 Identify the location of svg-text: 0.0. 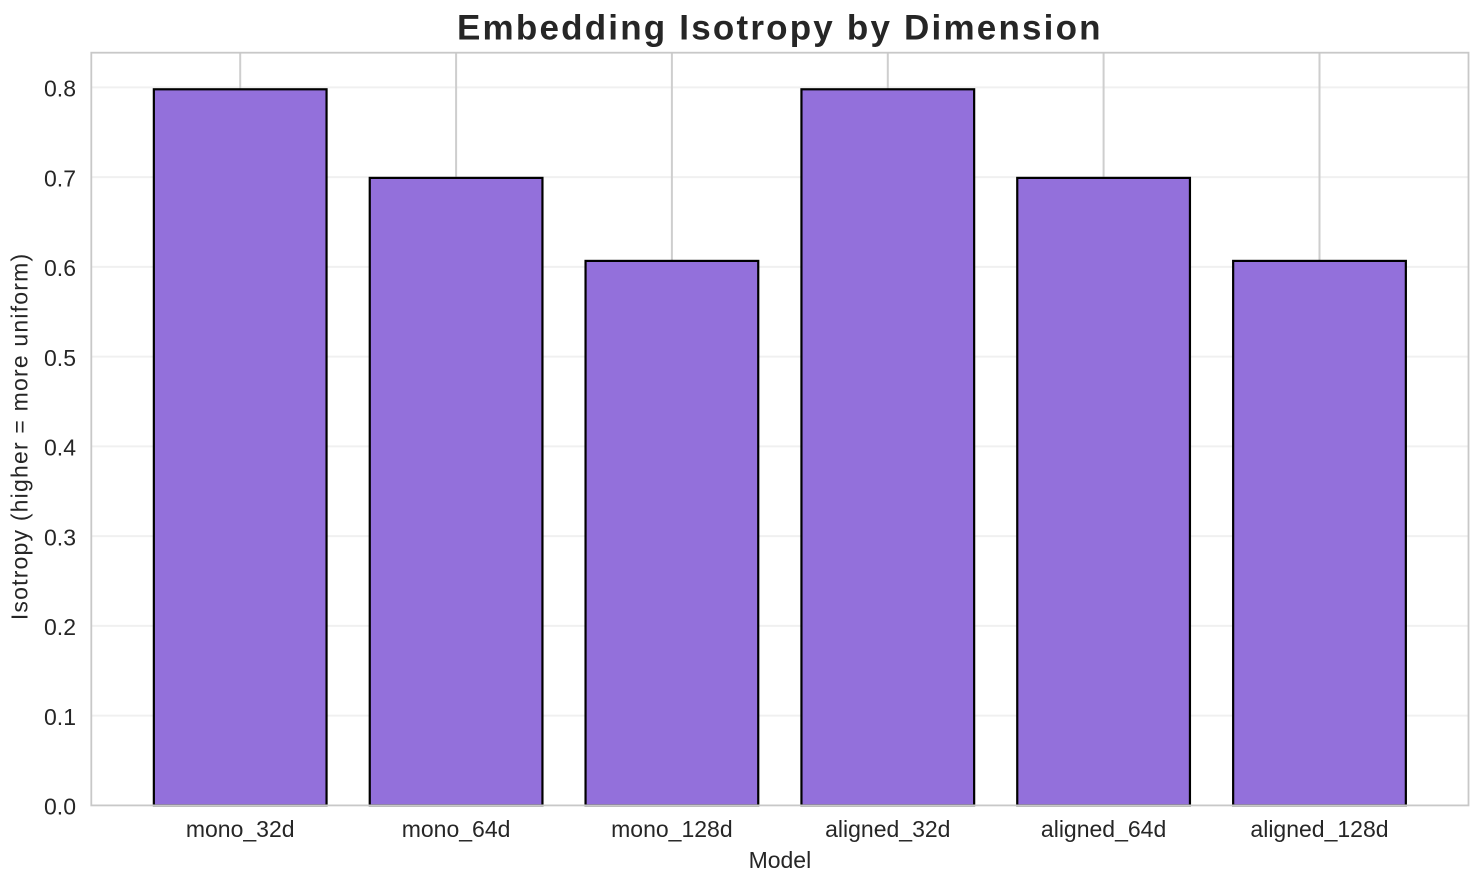
(60, 807).